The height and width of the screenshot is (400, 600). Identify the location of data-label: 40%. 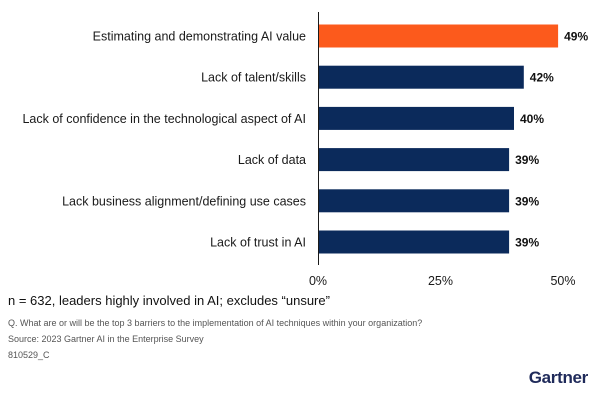
(532, 119).